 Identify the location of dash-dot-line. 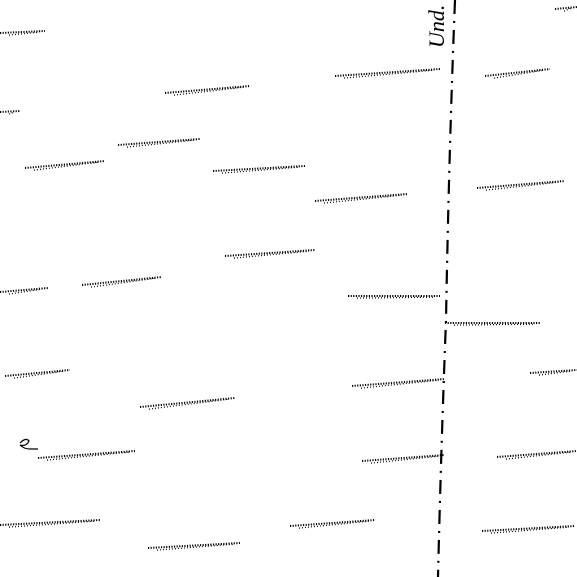
(446, 288).